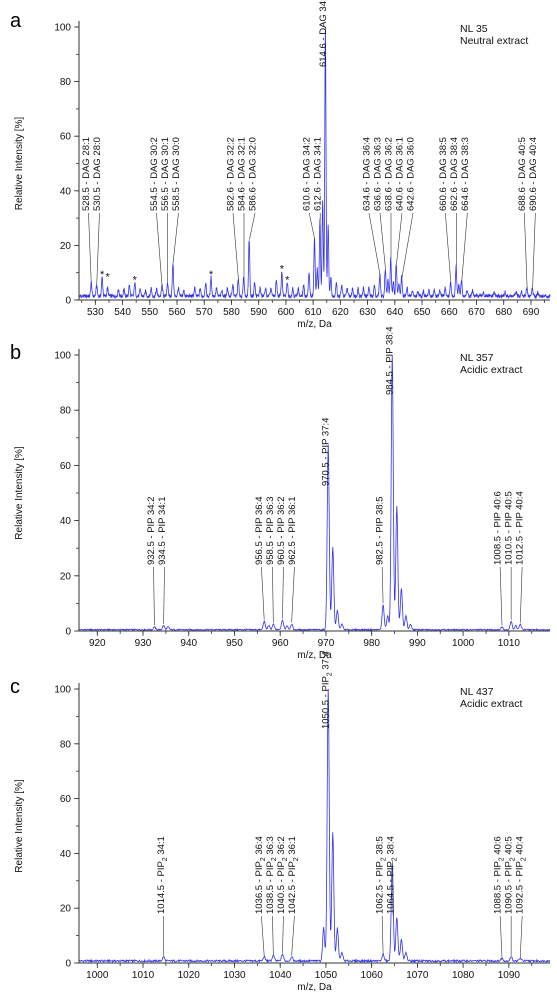 The width and height of the screenshot is (557, 1000). Describe the element at coordinates (230, 174) in the screenshot. I see `annotation-label: 582.6 - DAG 32:2` at that location.